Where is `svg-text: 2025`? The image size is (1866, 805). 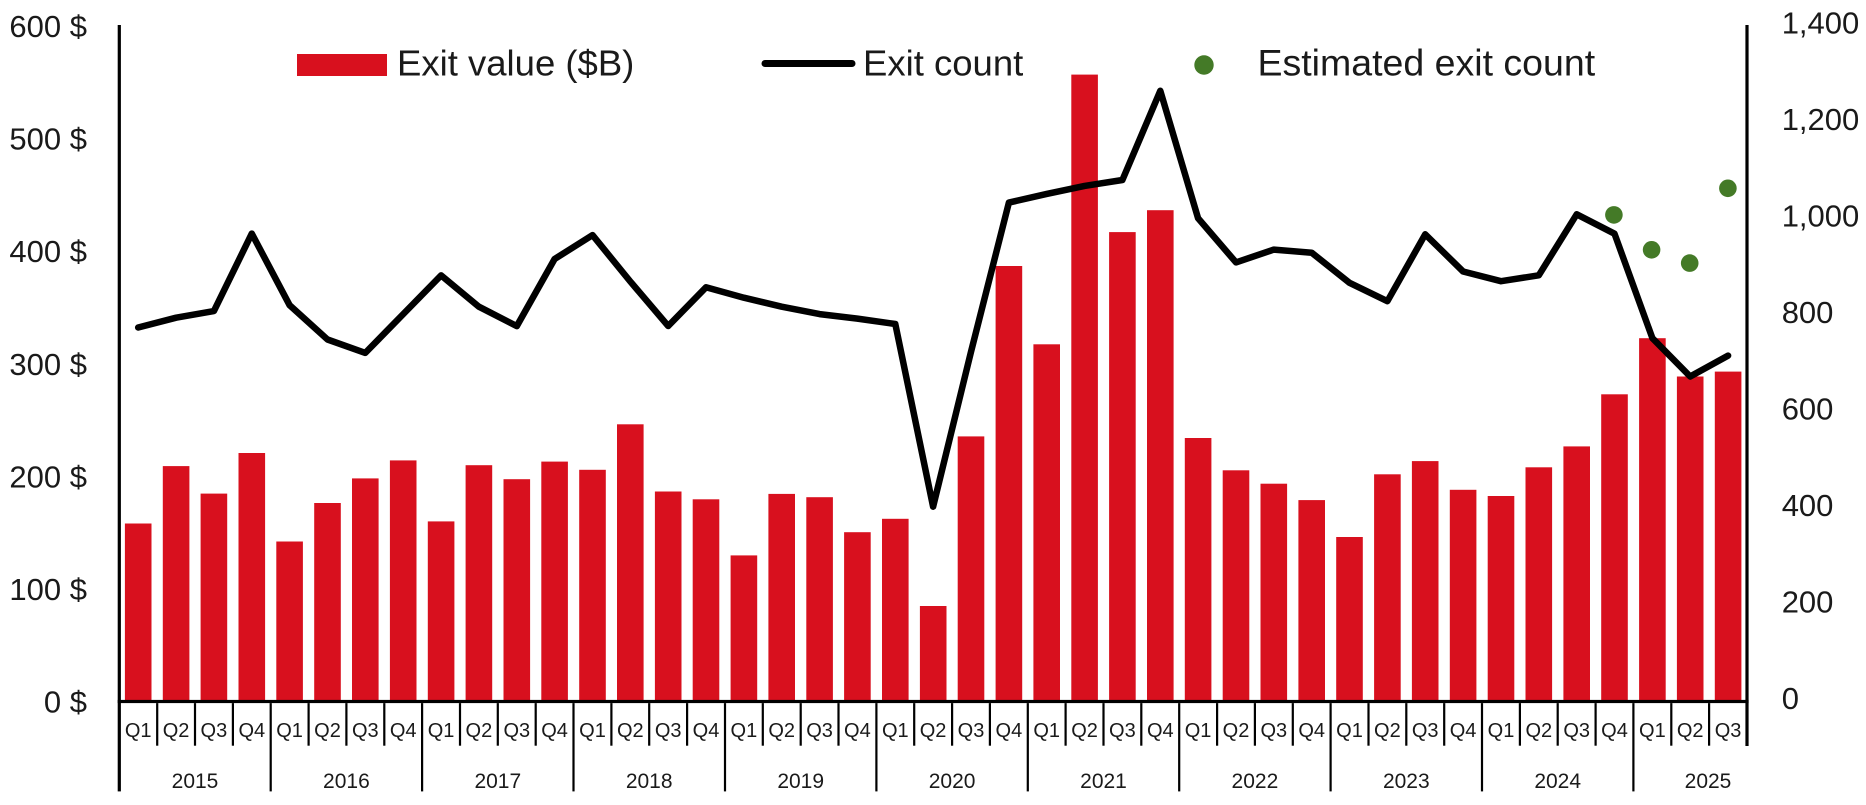
svg-text: 2025 is located at coordinates (1708, 781).